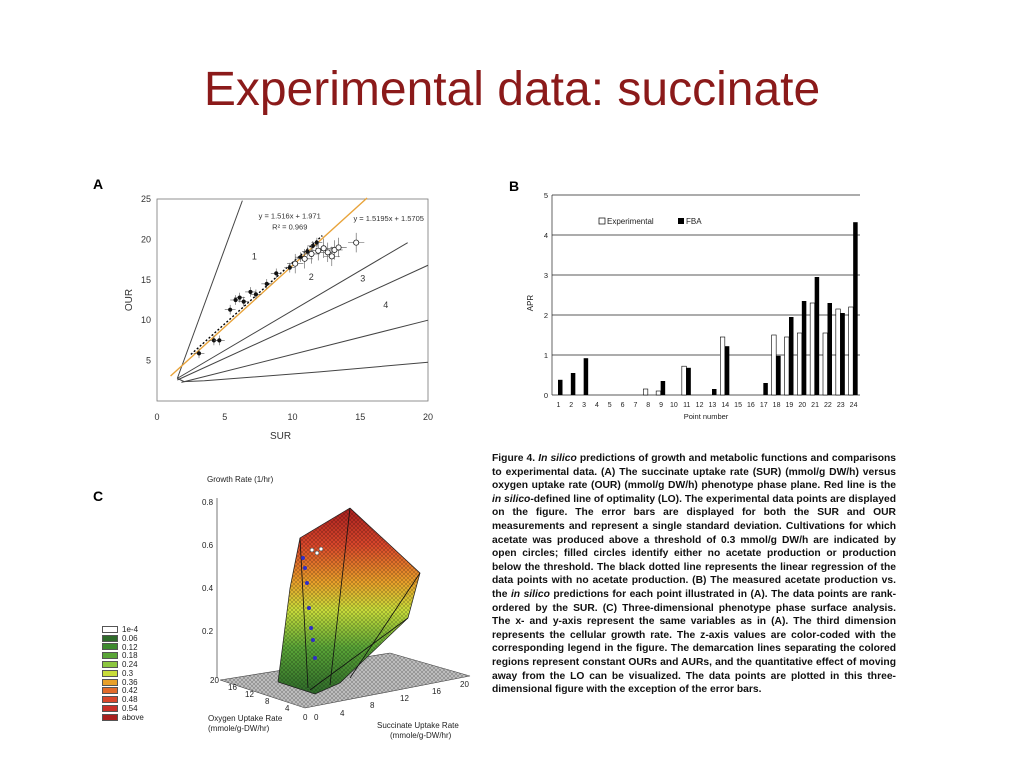 The height and width of the screenshot is (768, 1024). I want to click on x-tick-label: 5, so click(610, 405).